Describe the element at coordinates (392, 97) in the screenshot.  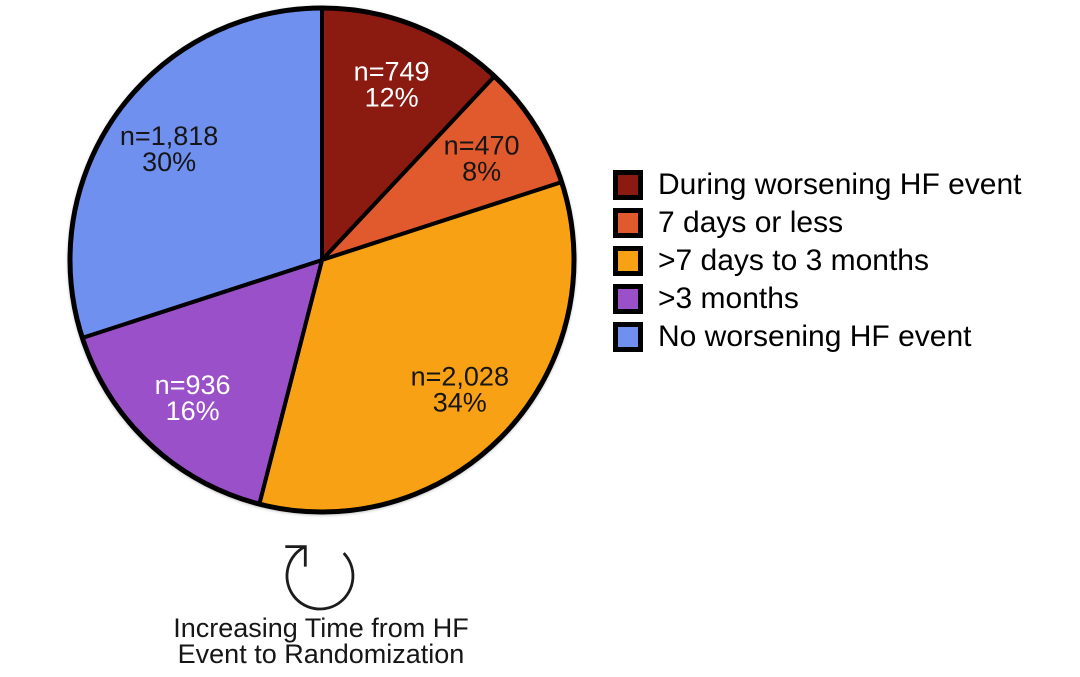
I see `slice-pct-label-0: 12%` at that location.